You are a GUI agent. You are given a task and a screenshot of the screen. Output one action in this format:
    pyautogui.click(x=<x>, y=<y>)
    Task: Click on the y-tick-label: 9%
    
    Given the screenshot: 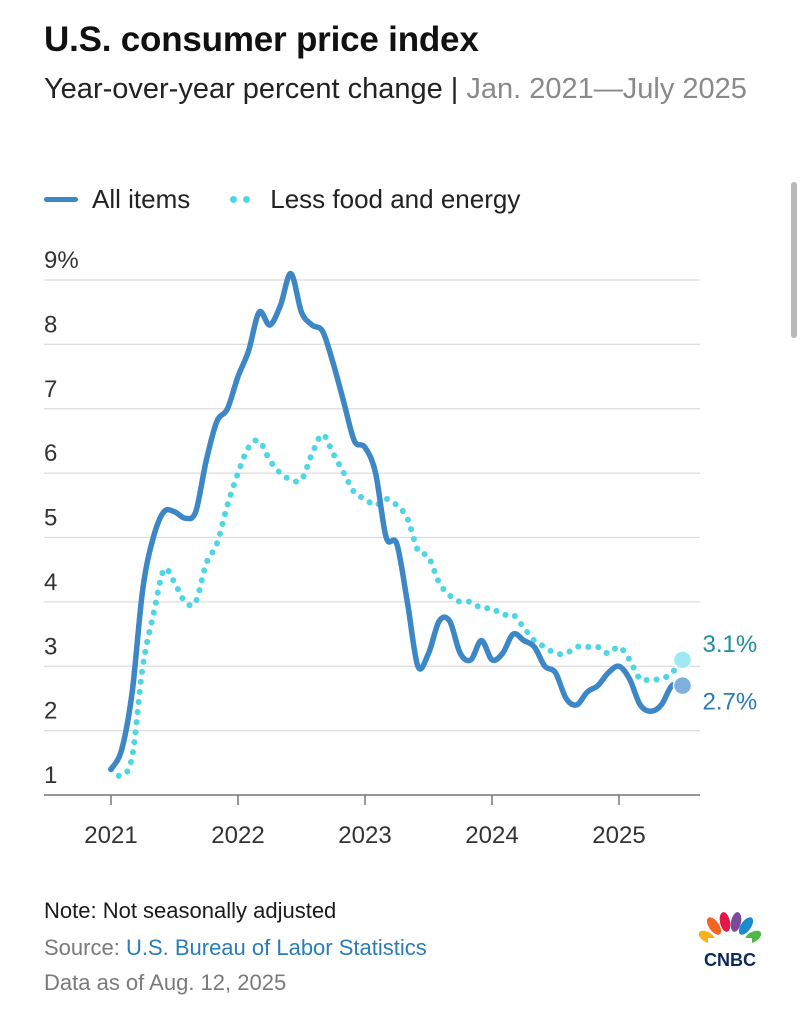 What is the action you would take?
    pyautogui.click(x=61, y=260)
    